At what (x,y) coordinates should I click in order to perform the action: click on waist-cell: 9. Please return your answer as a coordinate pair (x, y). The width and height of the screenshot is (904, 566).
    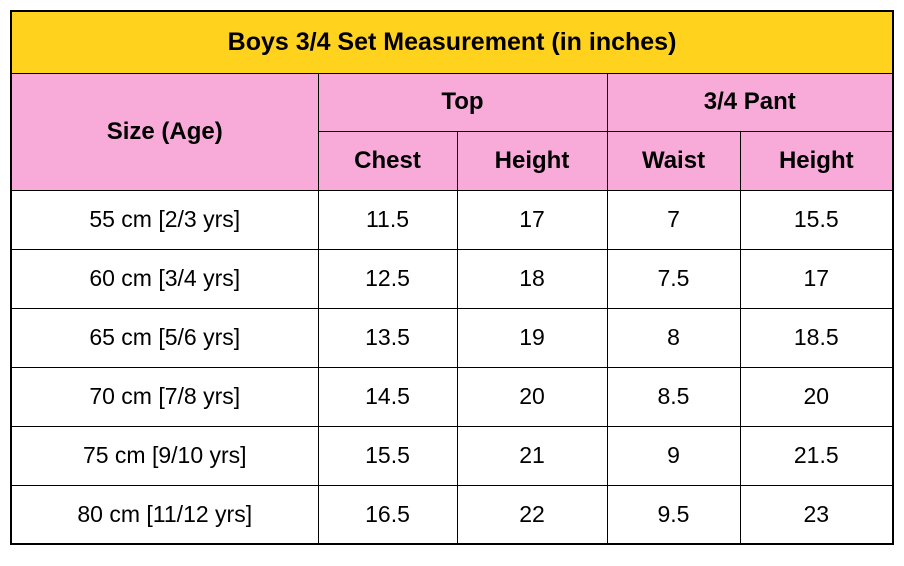
    Looking at the image, I should click on (673, 455).